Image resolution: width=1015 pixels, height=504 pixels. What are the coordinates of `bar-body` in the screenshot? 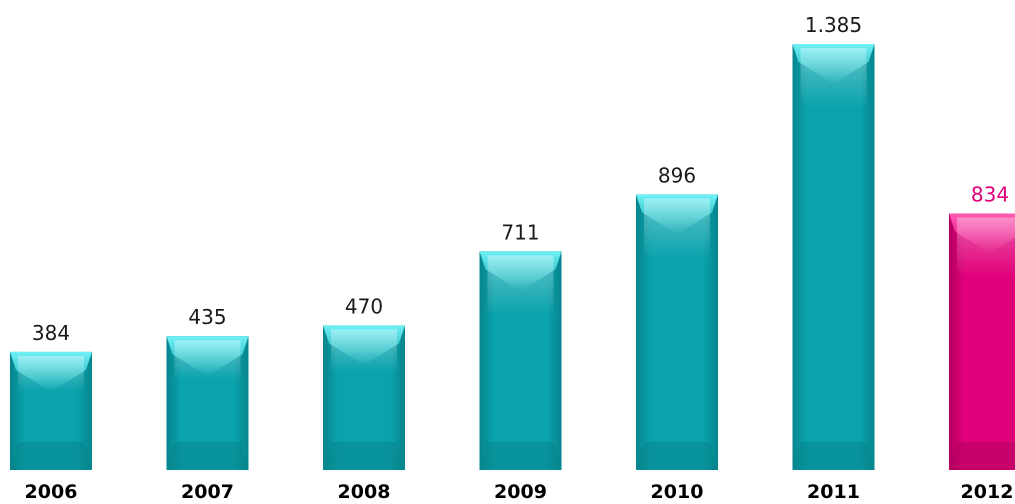 It's located at (833, 257).